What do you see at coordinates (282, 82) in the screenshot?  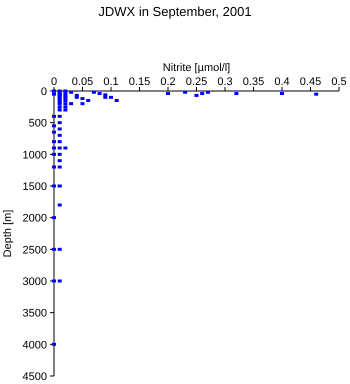 I see `x-tick-label: 0.4` at bounding box center [282, 82].